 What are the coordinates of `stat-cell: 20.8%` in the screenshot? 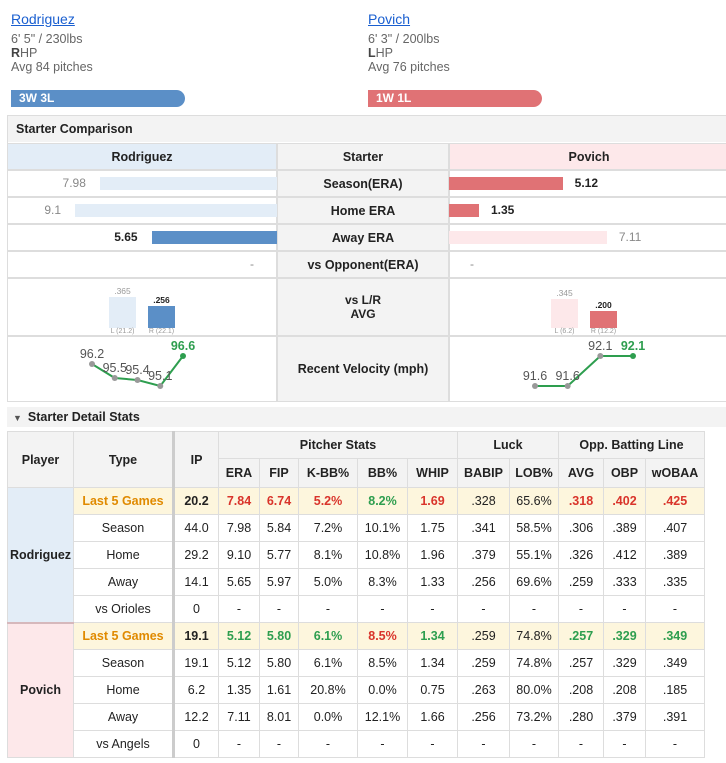 It's located at (328, 690).